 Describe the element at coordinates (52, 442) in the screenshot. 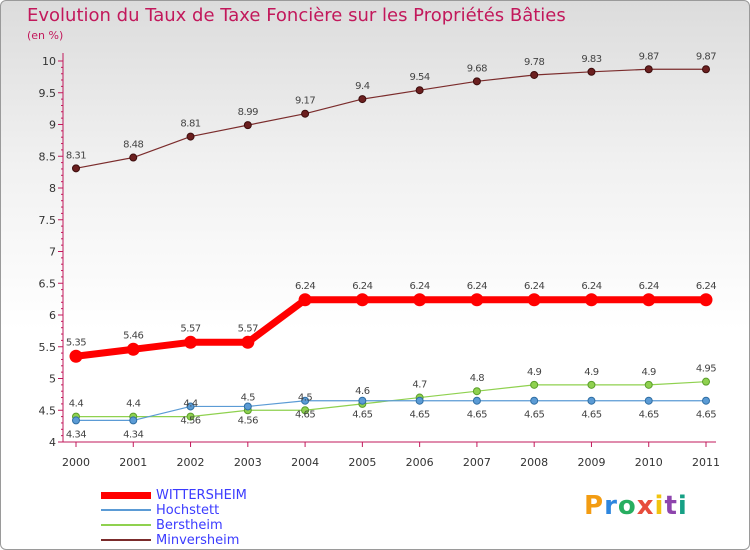

I see `y-tick-label: 4` at that location.